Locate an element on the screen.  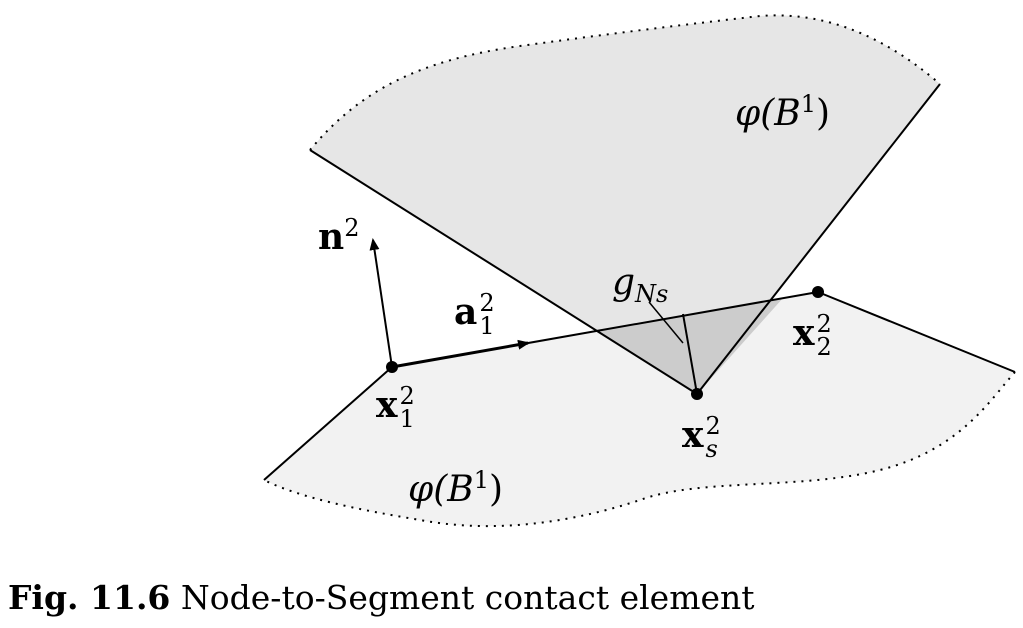
node-xs-dot is located at coordinates (697, 394).